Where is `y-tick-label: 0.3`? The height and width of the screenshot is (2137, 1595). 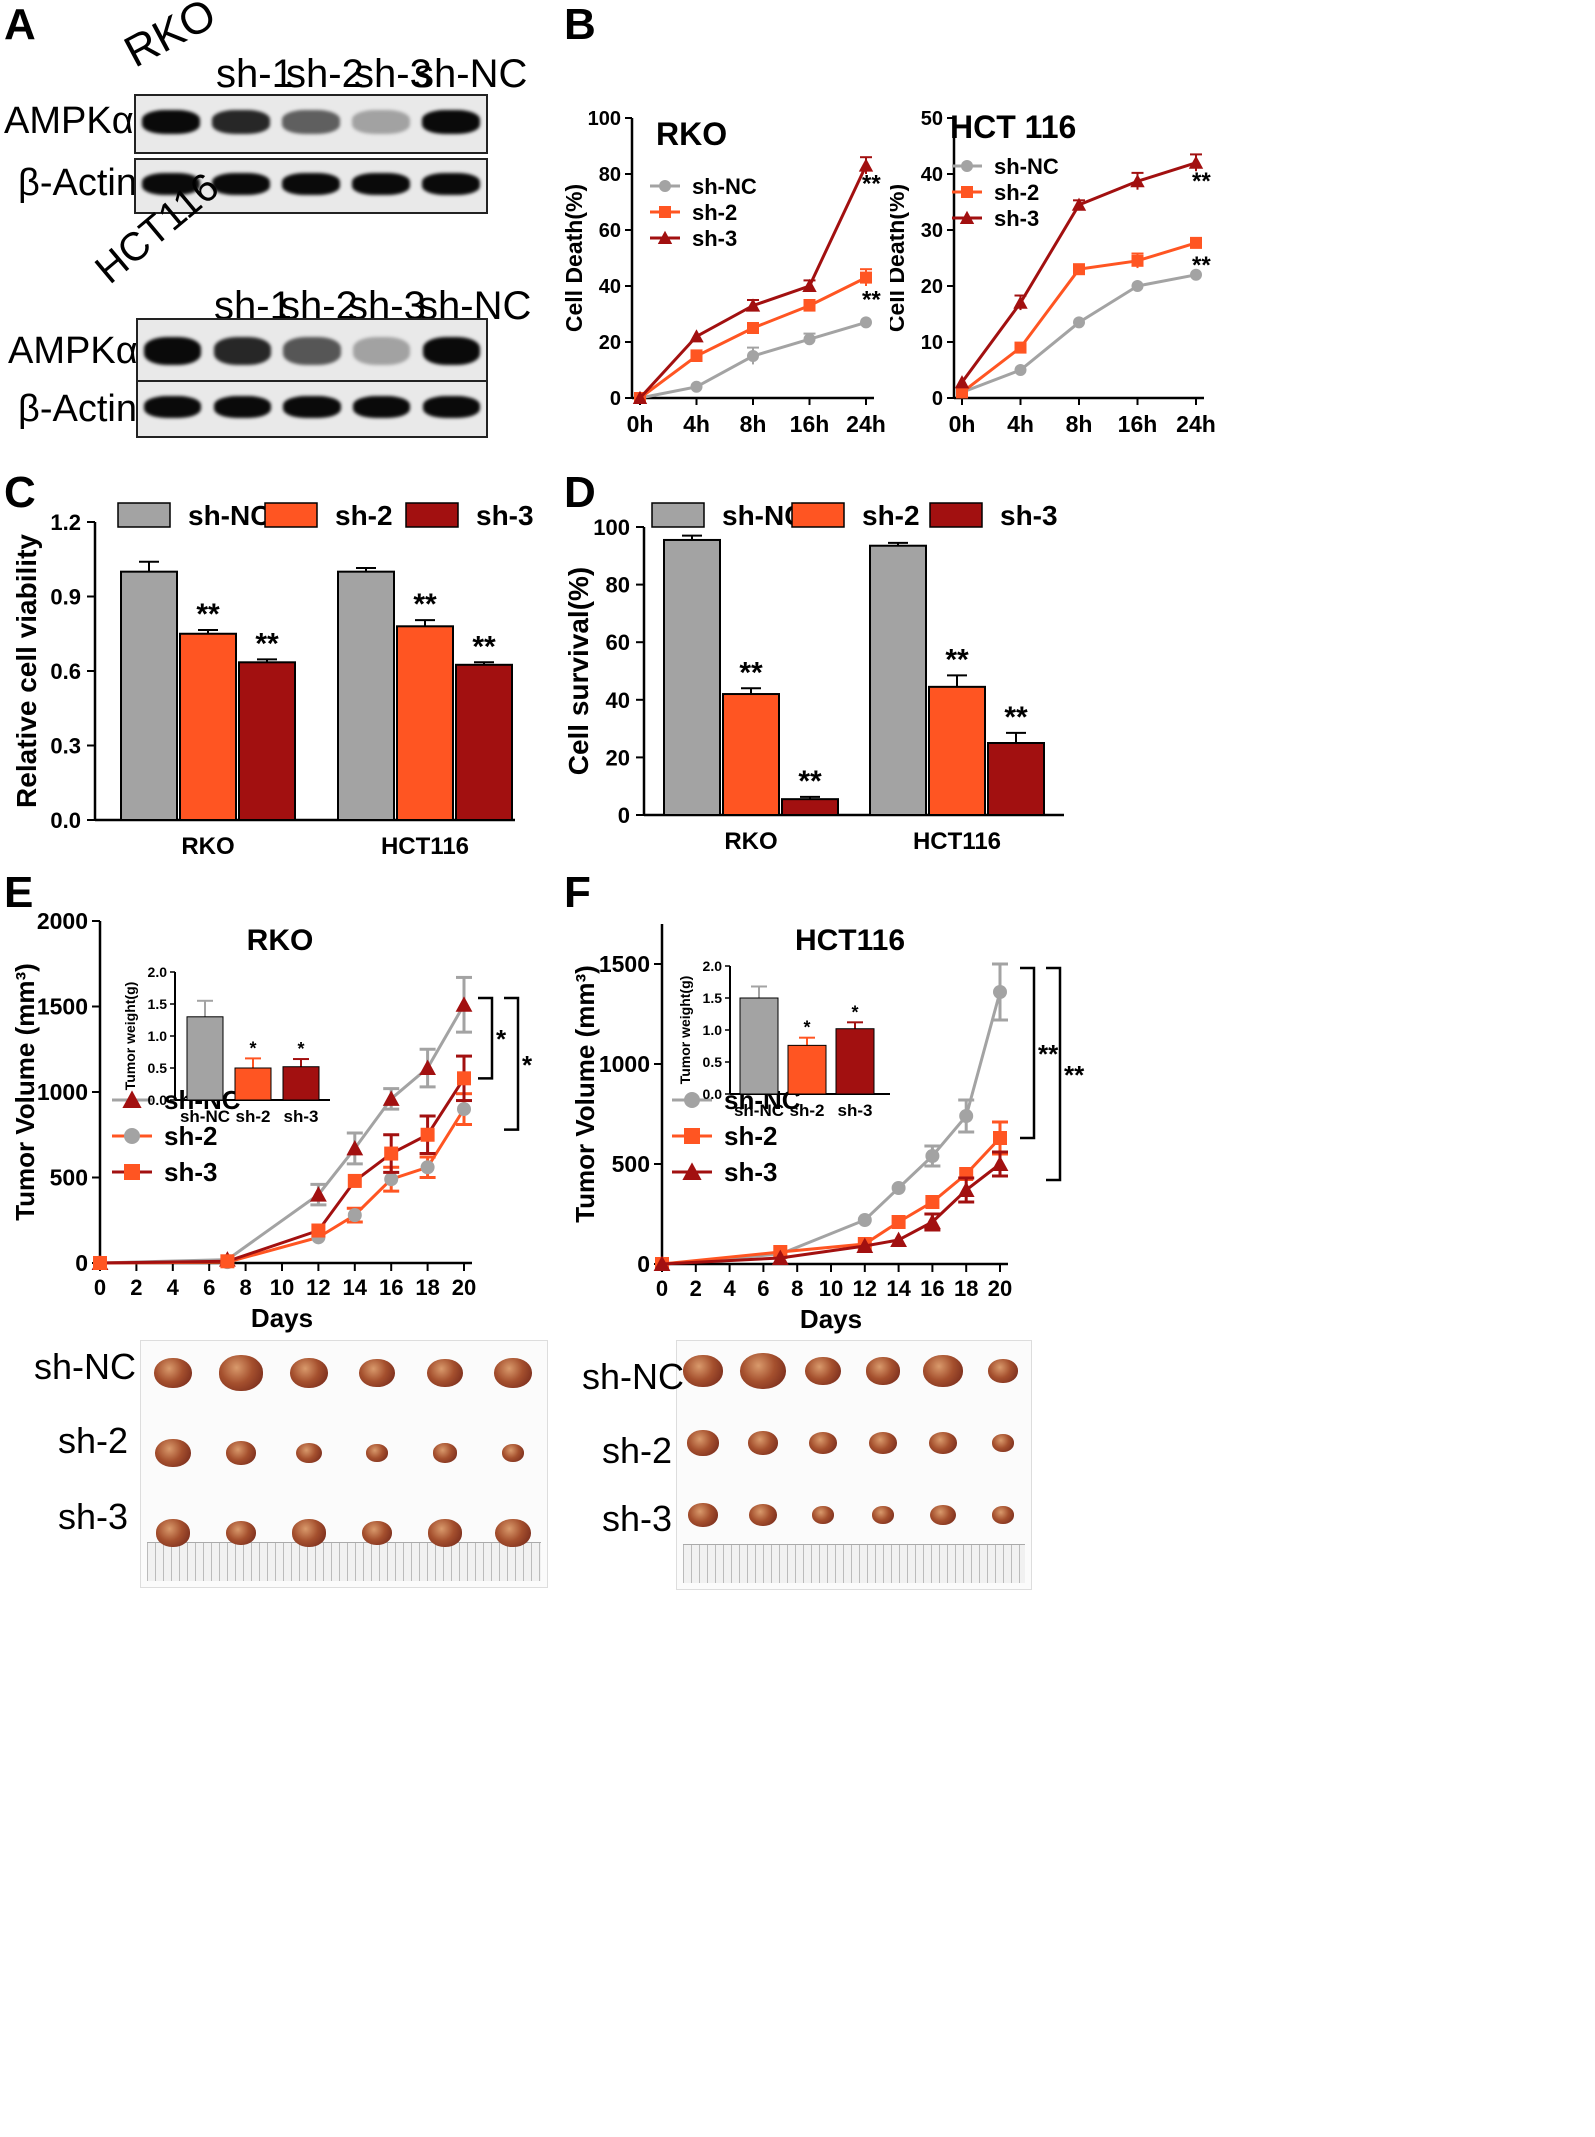 y-tick-label: 0.3 is located at coordinates (65, 746).